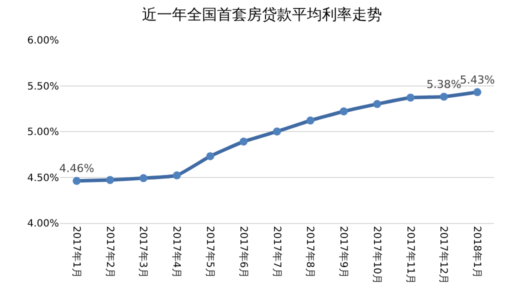  Describe the element at coordinates (410, 255) in the screenshot. I see `x-tick-label: 2017年11月` at that location.